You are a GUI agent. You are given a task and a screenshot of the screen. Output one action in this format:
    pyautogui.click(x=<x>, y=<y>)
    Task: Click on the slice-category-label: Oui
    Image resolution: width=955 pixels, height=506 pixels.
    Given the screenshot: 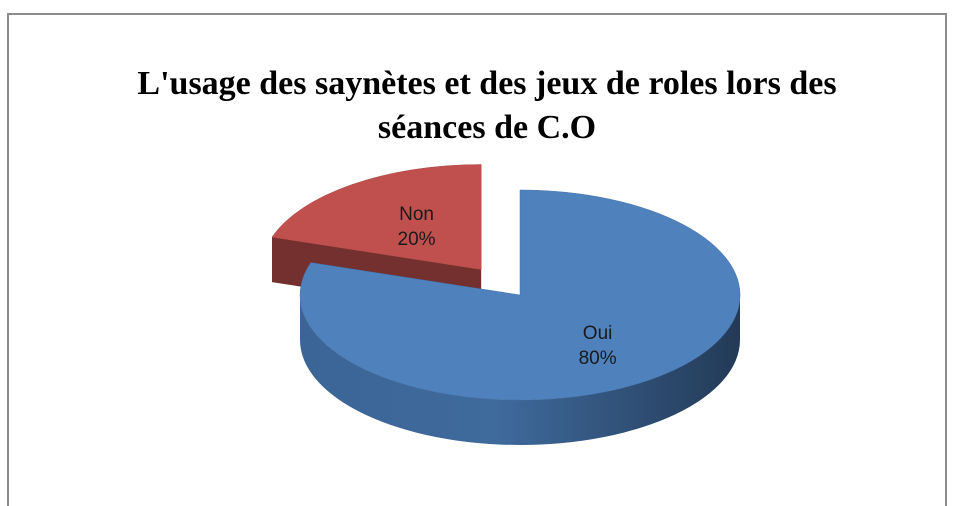 What is the action you would take?
    pyautogui.click(x=598, y=333)
    